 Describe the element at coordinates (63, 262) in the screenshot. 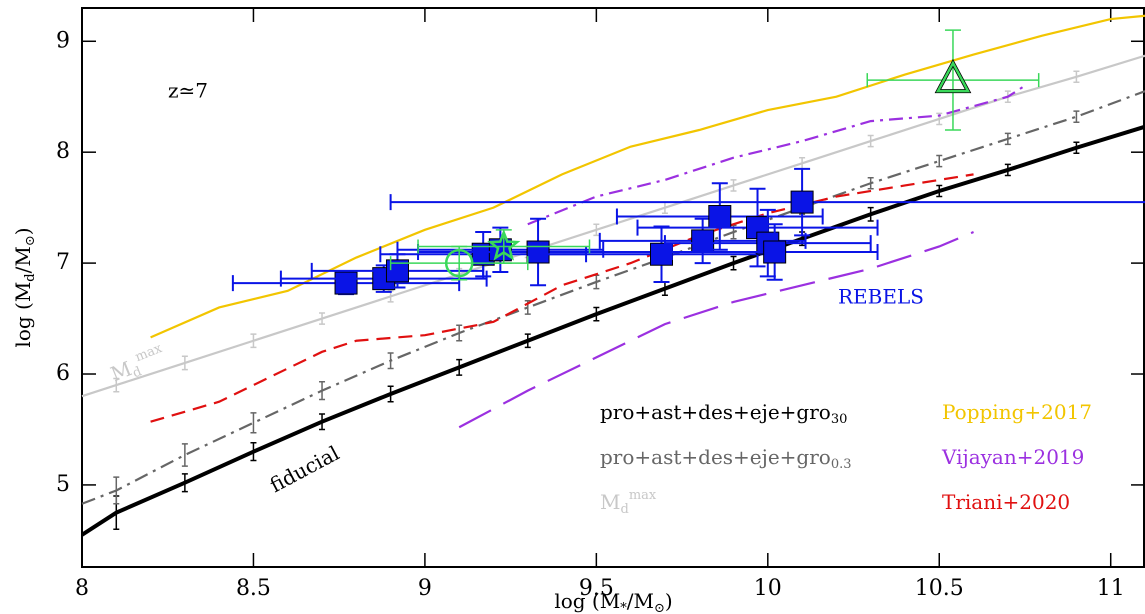

I see `y-tick-label: 7` at that location.